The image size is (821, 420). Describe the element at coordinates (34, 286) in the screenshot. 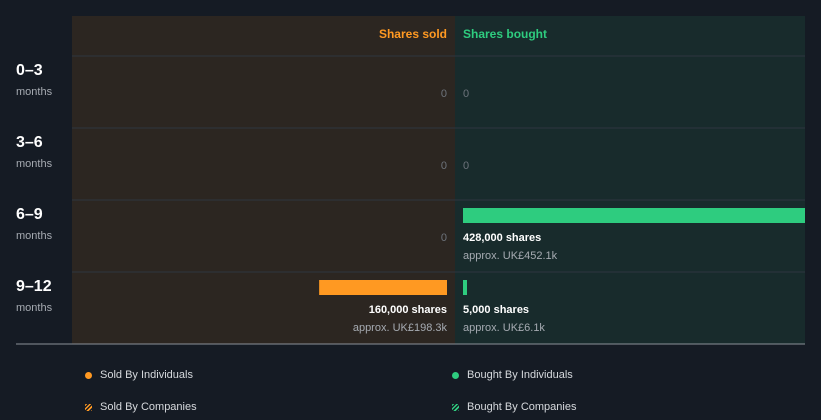

I see `row-range-label: 9–12` at that location.